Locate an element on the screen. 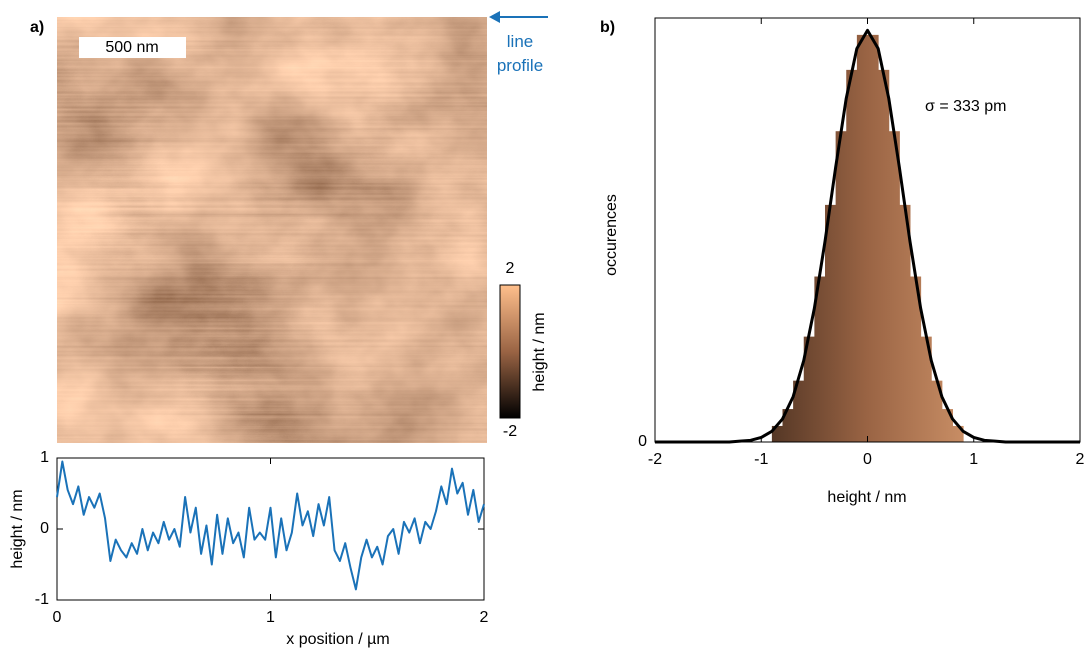 This screenshot has height=653, width=1088. x-tick-label: -2 is located at coordinates (655, 459).